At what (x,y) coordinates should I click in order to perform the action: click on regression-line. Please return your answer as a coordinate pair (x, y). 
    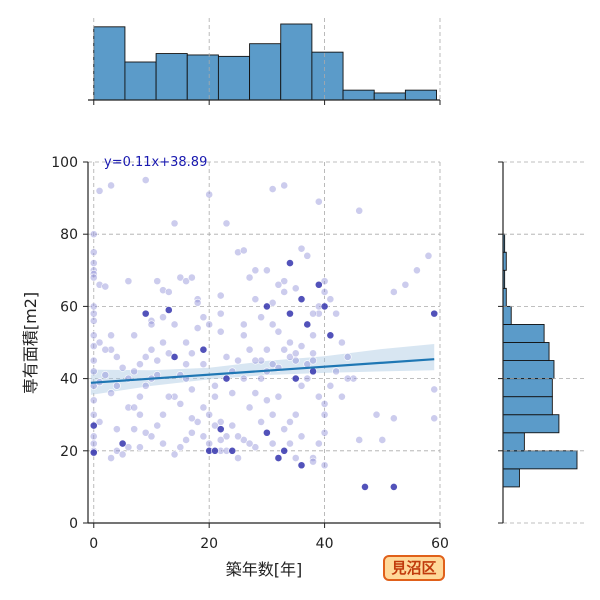
    Looking at the image, I should click on (262, 371).